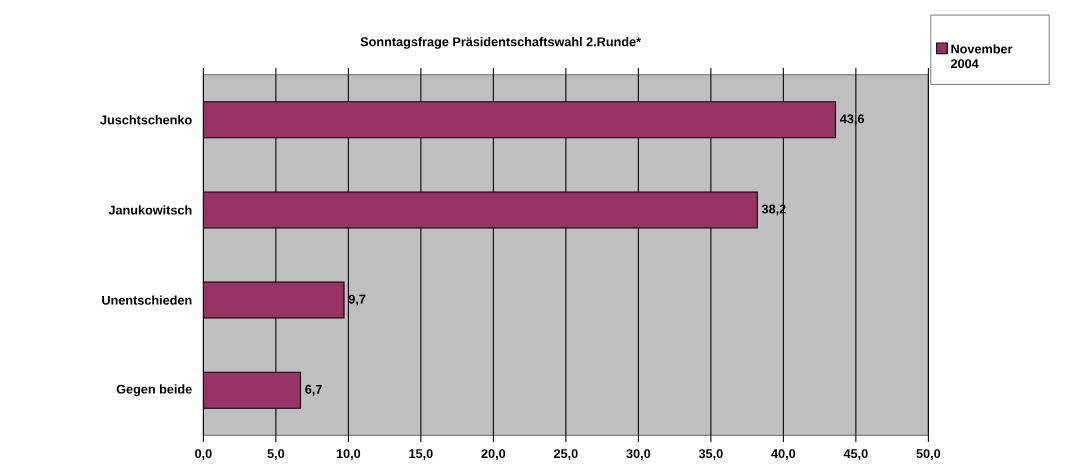  What do you see at coordinates (421, 454) in the screenshot?
I see `x-tick-label: 15,0` at bounding box center [421, 454].